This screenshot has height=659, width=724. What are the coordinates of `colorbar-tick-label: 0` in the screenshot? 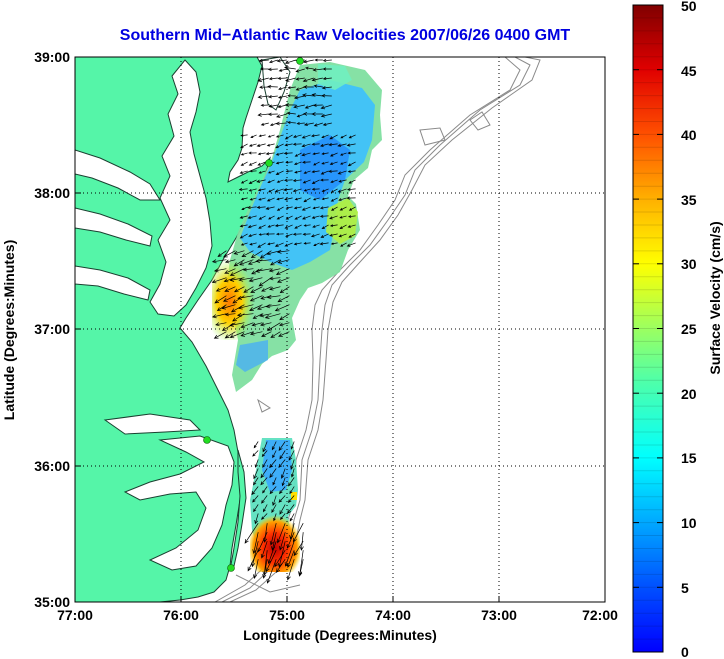 It's located at (685, 651).